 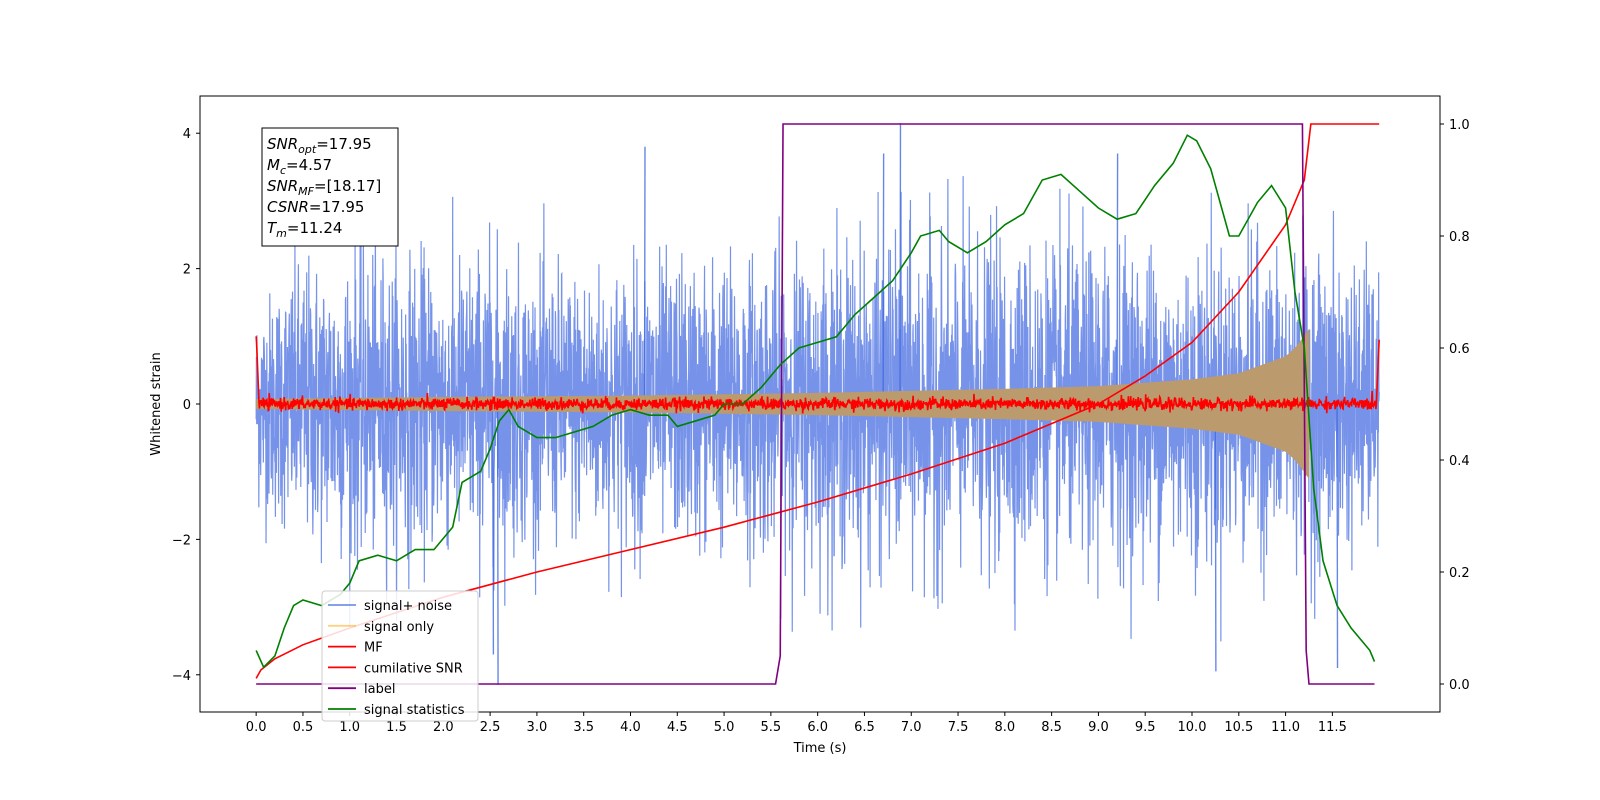 What do you see at coordinates (1051, 727) in the screenshot?
I see `x-tick-label: 8.5` at bounding box center [1051, 727].